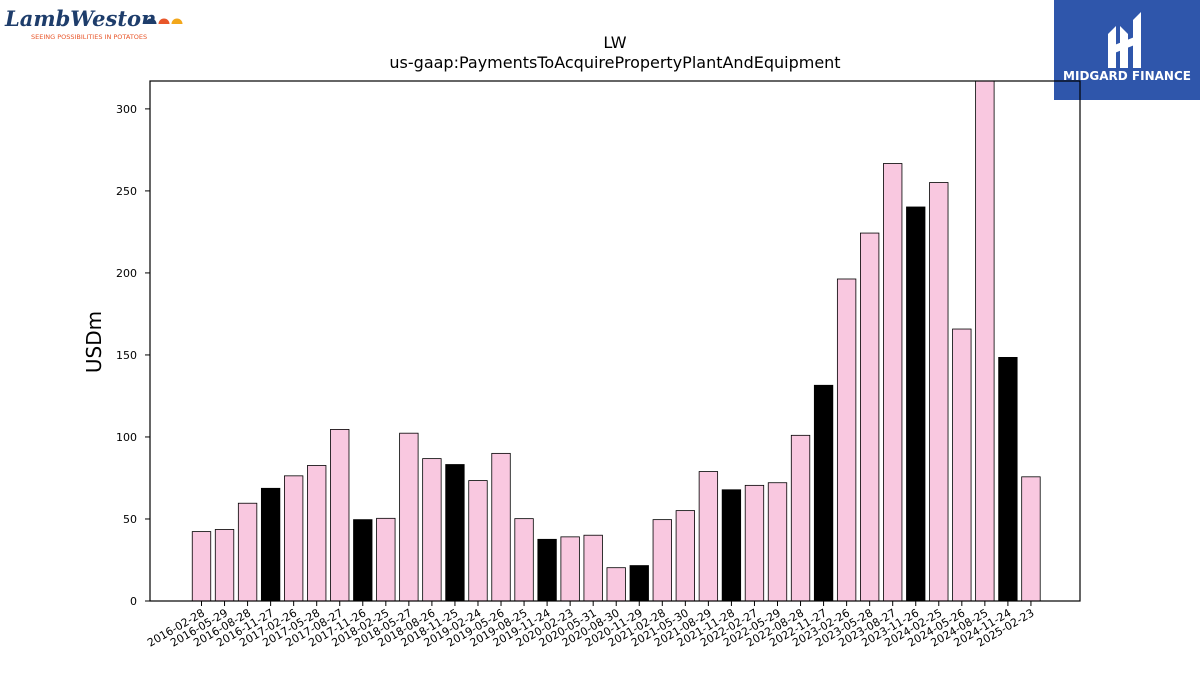 The image size is (1200, 675). What do you see at coordinates (94, 342) in the screenshot?
I see `y-axis-label: USDm` at bounding box center [94, 342].